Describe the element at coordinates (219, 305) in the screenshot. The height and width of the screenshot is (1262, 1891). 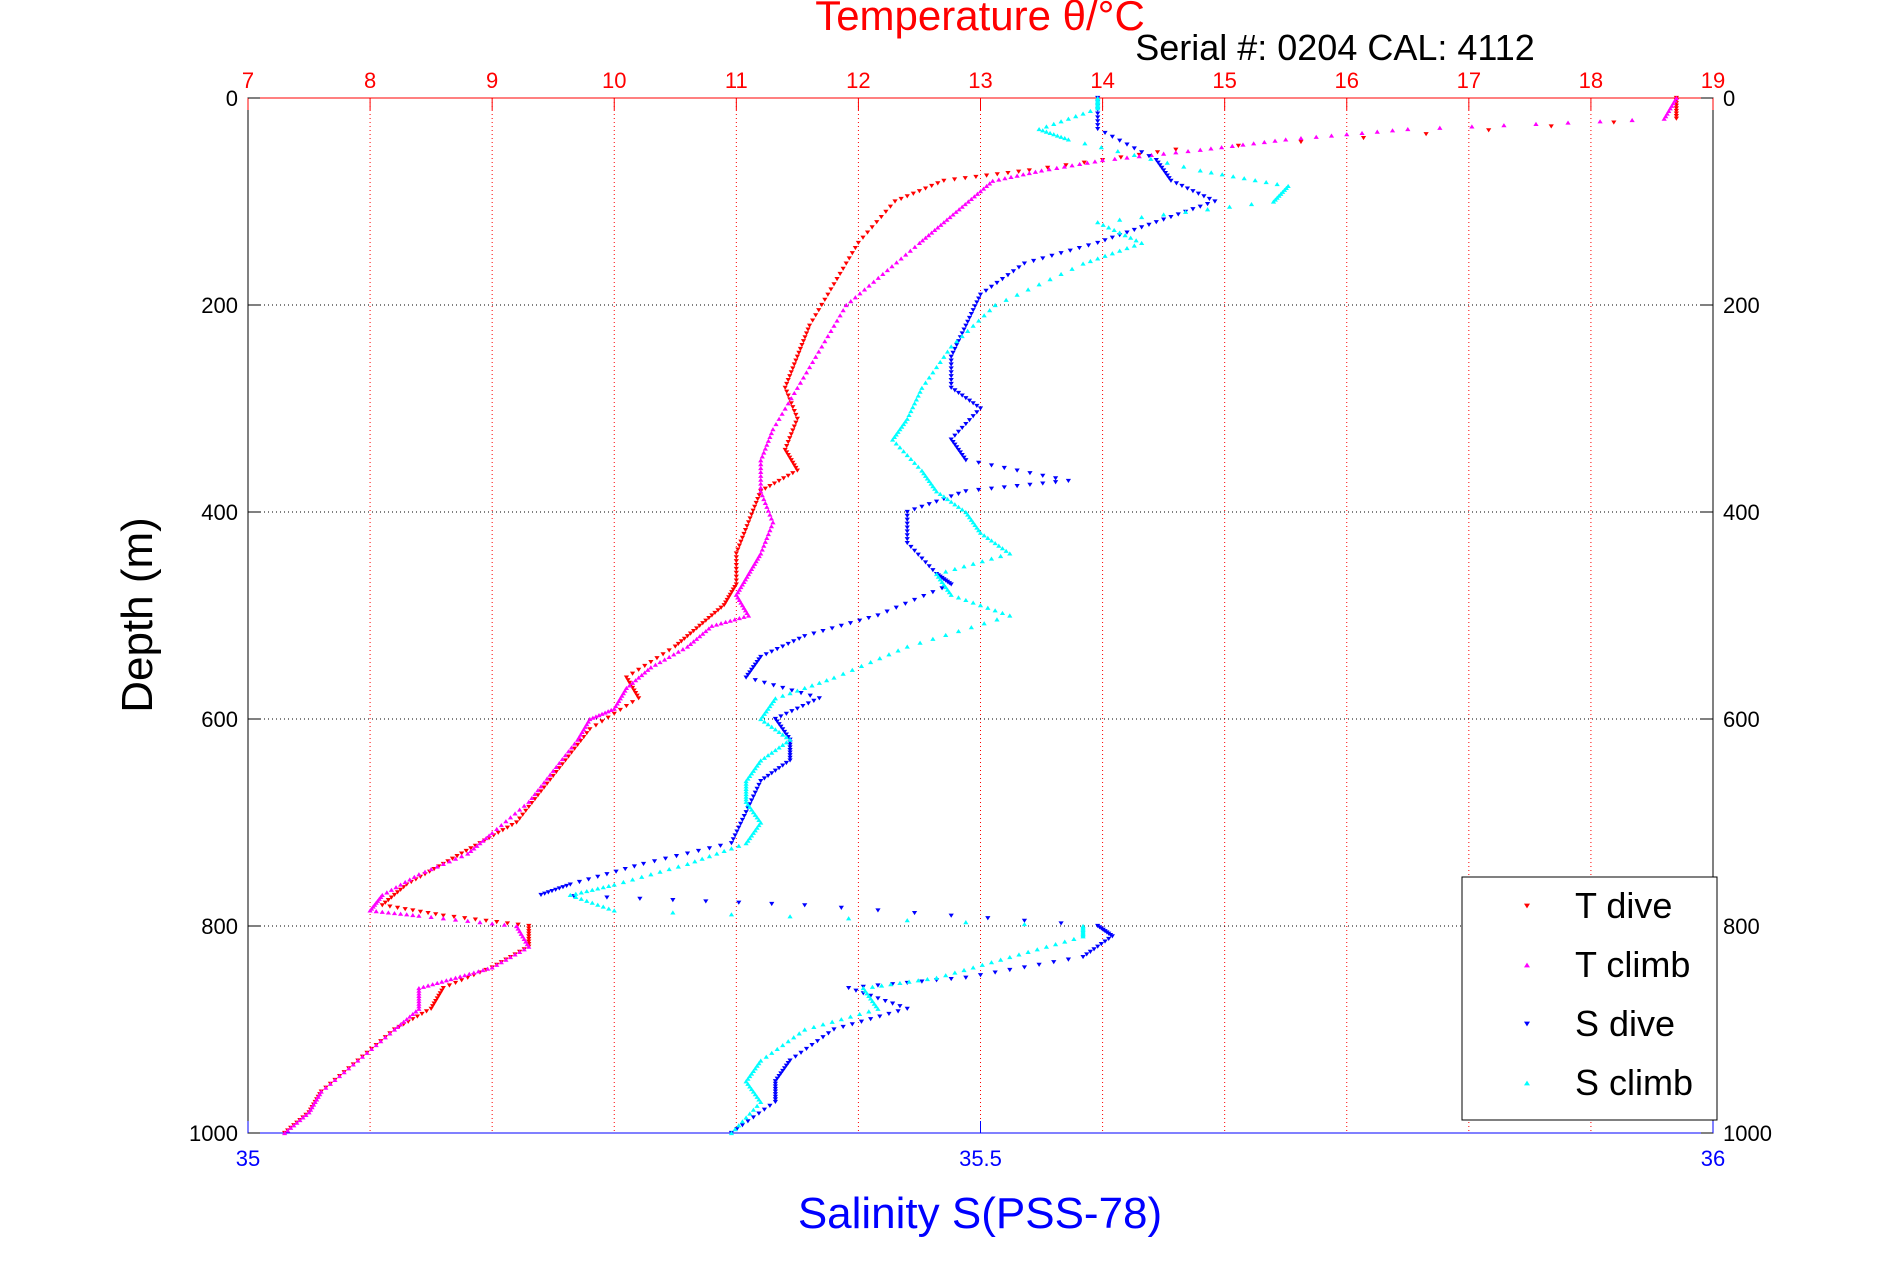
I see `left-tick-label: 200` at that location.